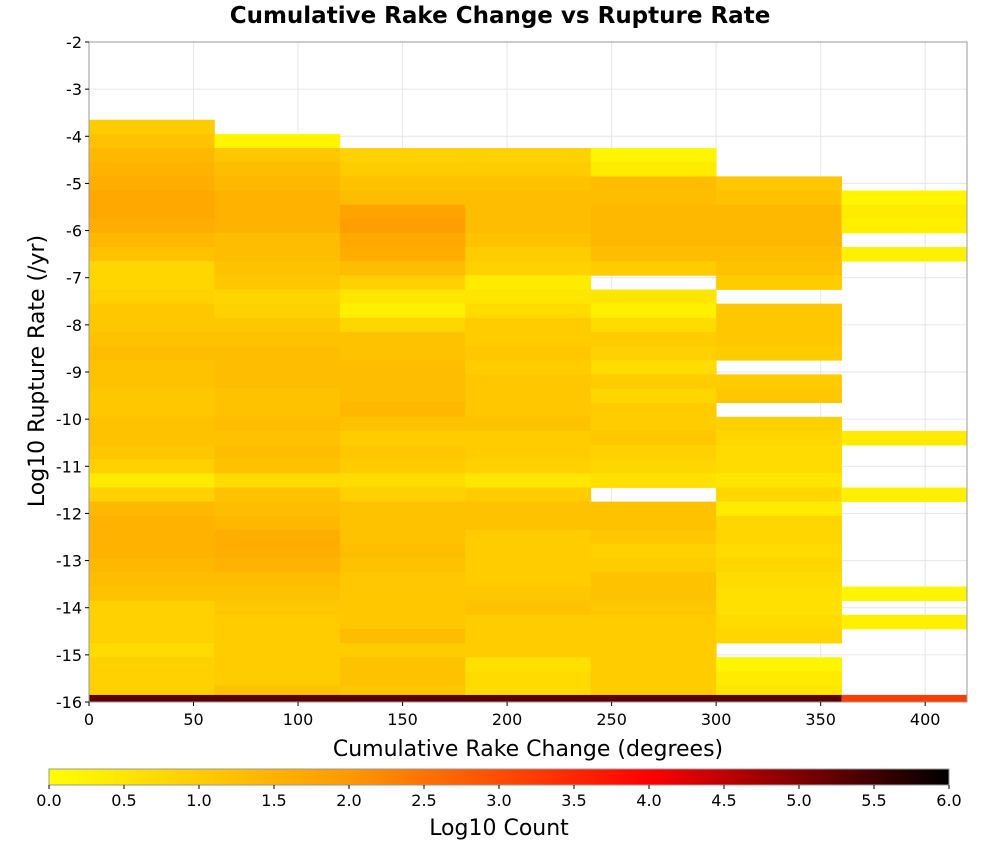 The width and height of the screenshot is (1000, 850). I want to click on colorbar-tick-label: 5.5, so click(873, 800).